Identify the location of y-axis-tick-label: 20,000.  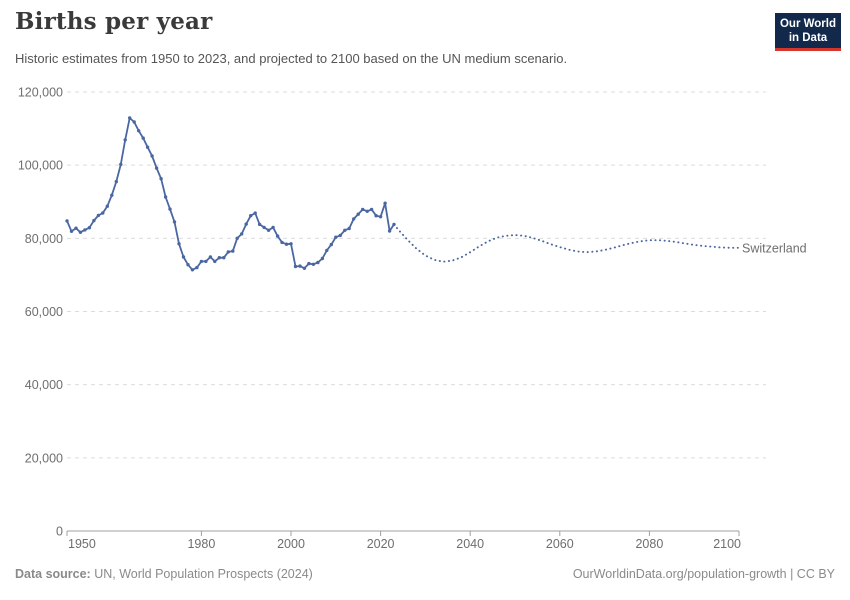
(44, 458).